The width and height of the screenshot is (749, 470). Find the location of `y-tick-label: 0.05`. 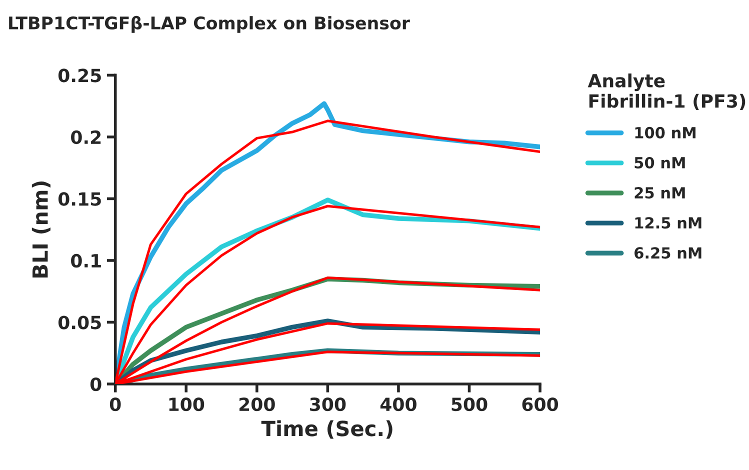

y-tick-label: 0.05 is located at coordinates (79, 323).